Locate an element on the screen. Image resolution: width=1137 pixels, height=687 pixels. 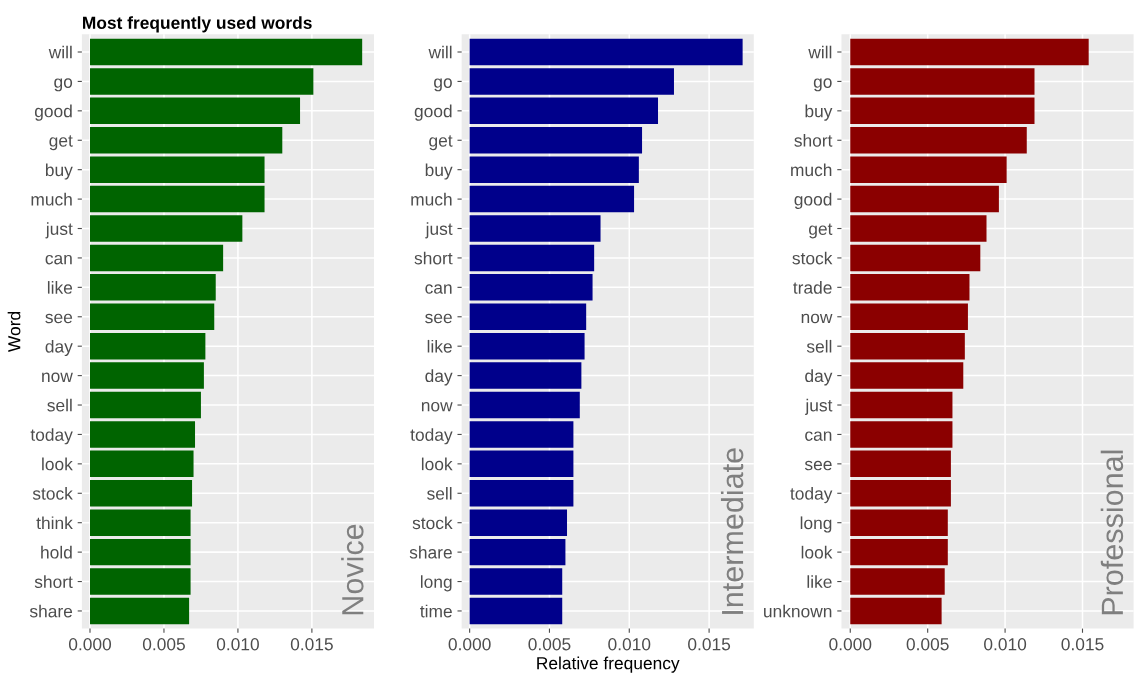
annotation: Novice is located at coordinates (352, 569).